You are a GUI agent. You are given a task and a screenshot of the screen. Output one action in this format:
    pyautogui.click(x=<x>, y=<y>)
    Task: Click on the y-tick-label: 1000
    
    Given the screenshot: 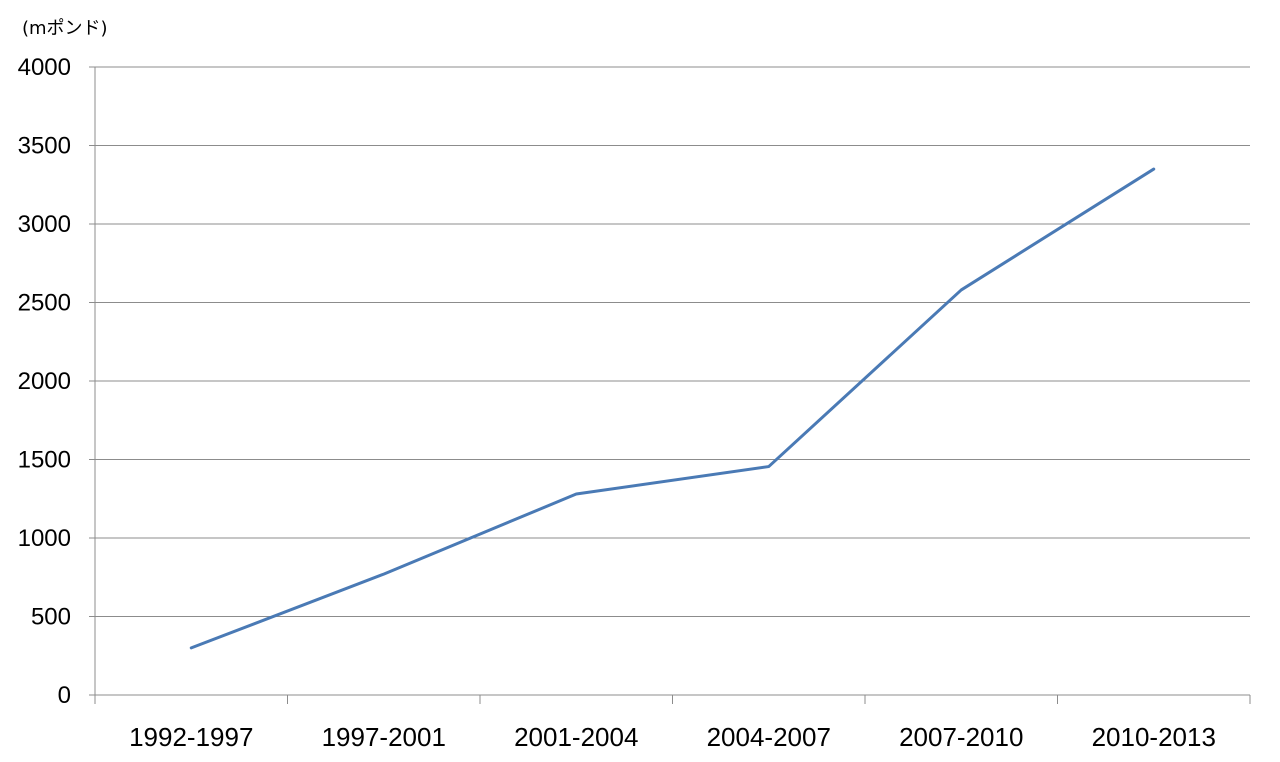 What is the action you would take?
    pyautogui.click(x=44, y=538)
    